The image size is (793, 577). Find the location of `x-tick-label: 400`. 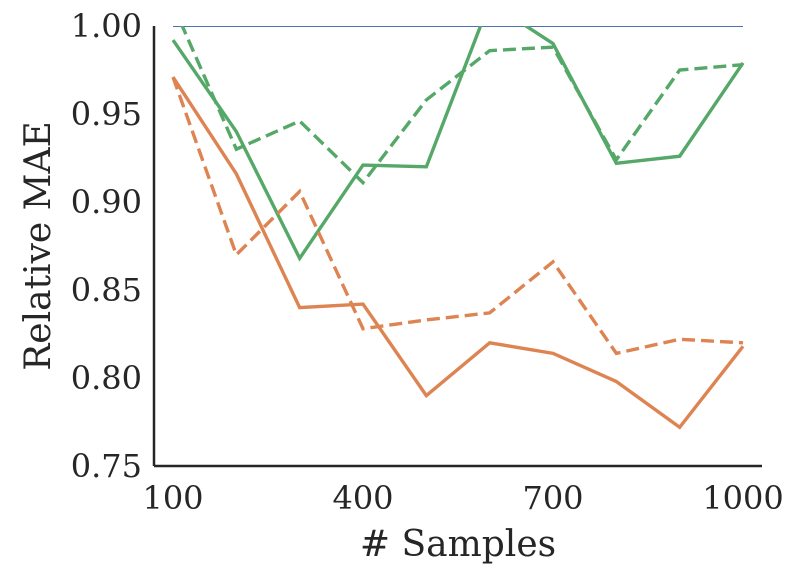

x-tick-label: 400 is located at coordinates (362, 498).